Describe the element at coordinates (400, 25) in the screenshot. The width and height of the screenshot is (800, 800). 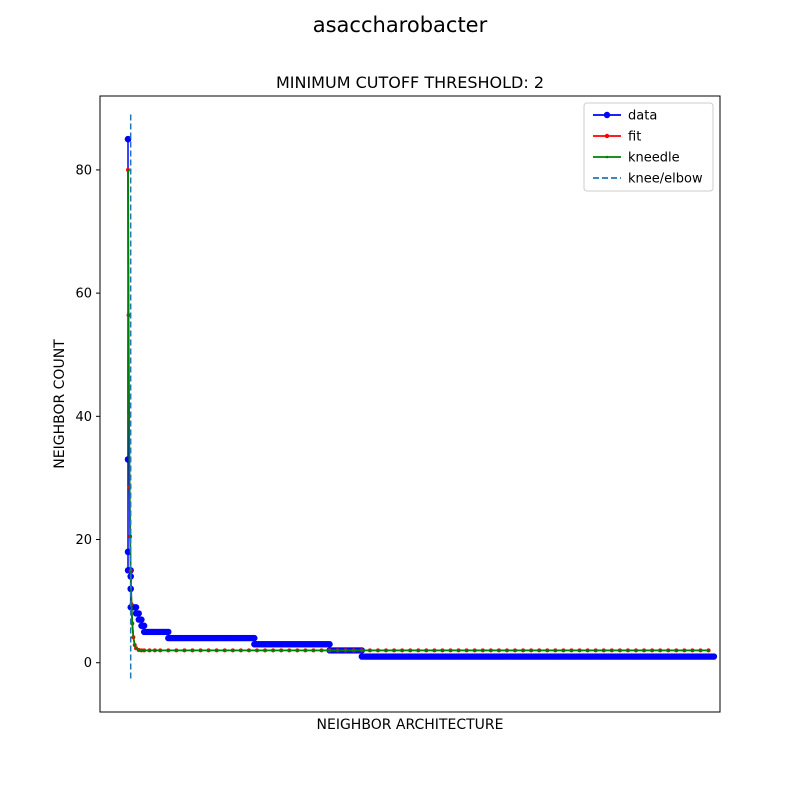
I see `chart-suptitle: asaccharobacter` at that location.